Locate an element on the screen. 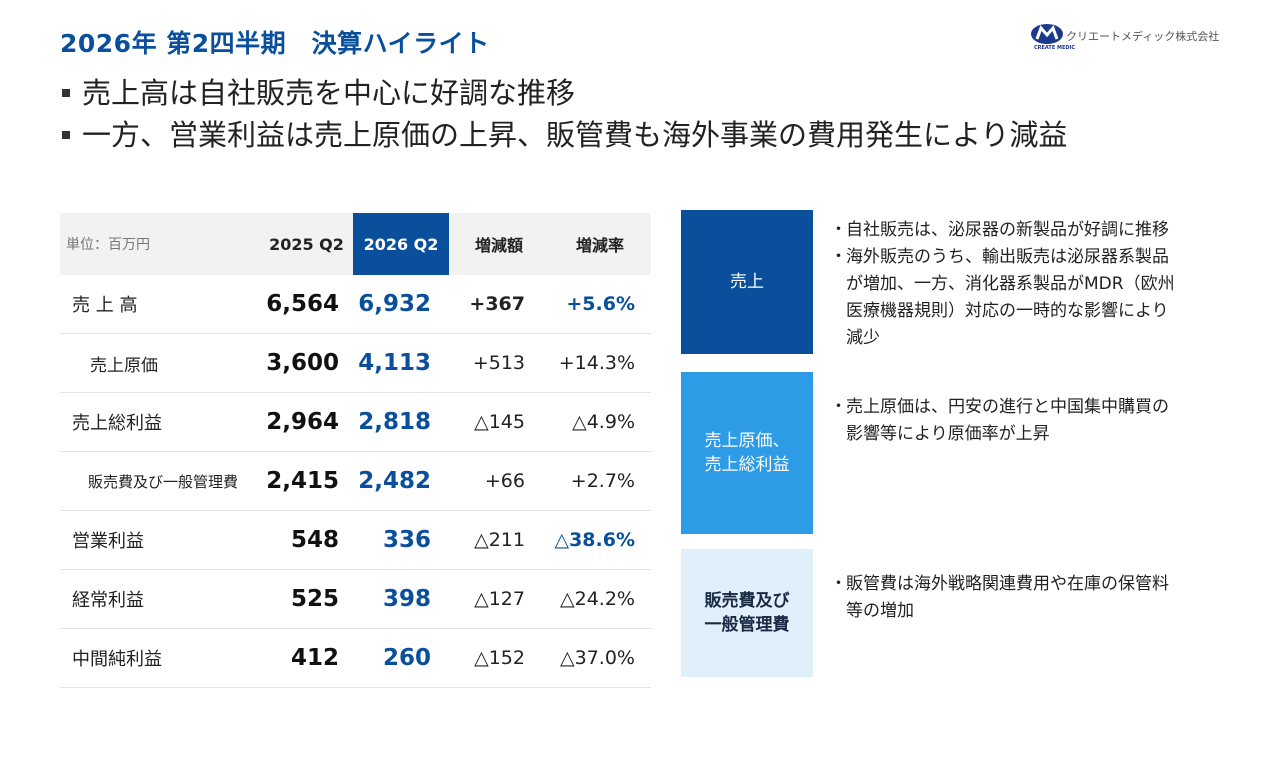 The image size is (1280, 759). value-2025: 2,415 is located at coordinates (306, 481).